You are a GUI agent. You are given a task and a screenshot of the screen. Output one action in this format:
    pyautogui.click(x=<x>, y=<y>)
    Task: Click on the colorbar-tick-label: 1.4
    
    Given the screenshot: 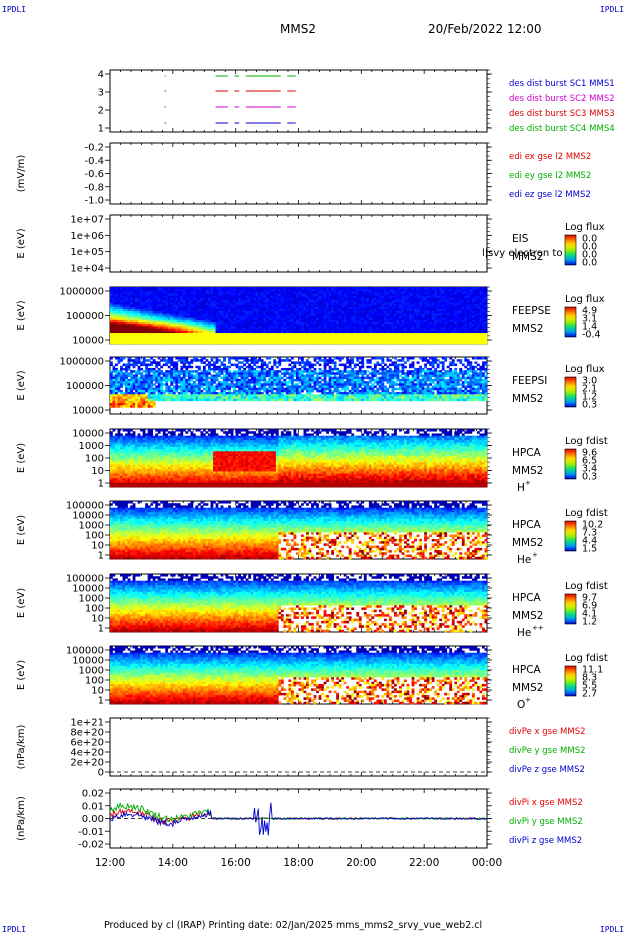 What is the action you would take?
    pyautogui.click(x=589, y=327)
    